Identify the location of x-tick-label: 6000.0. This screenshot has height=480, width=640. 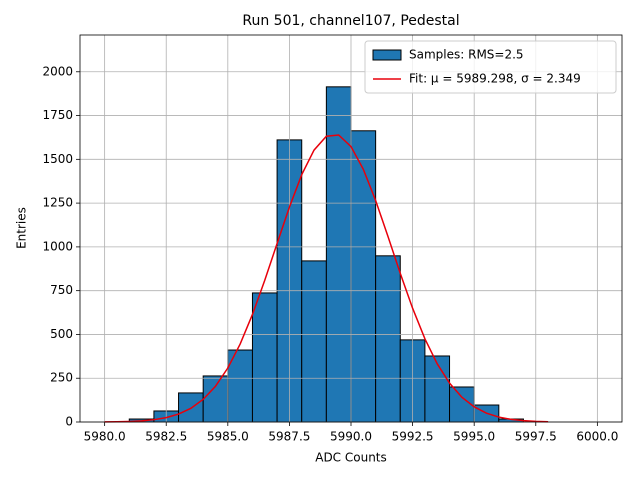
(597, 437).